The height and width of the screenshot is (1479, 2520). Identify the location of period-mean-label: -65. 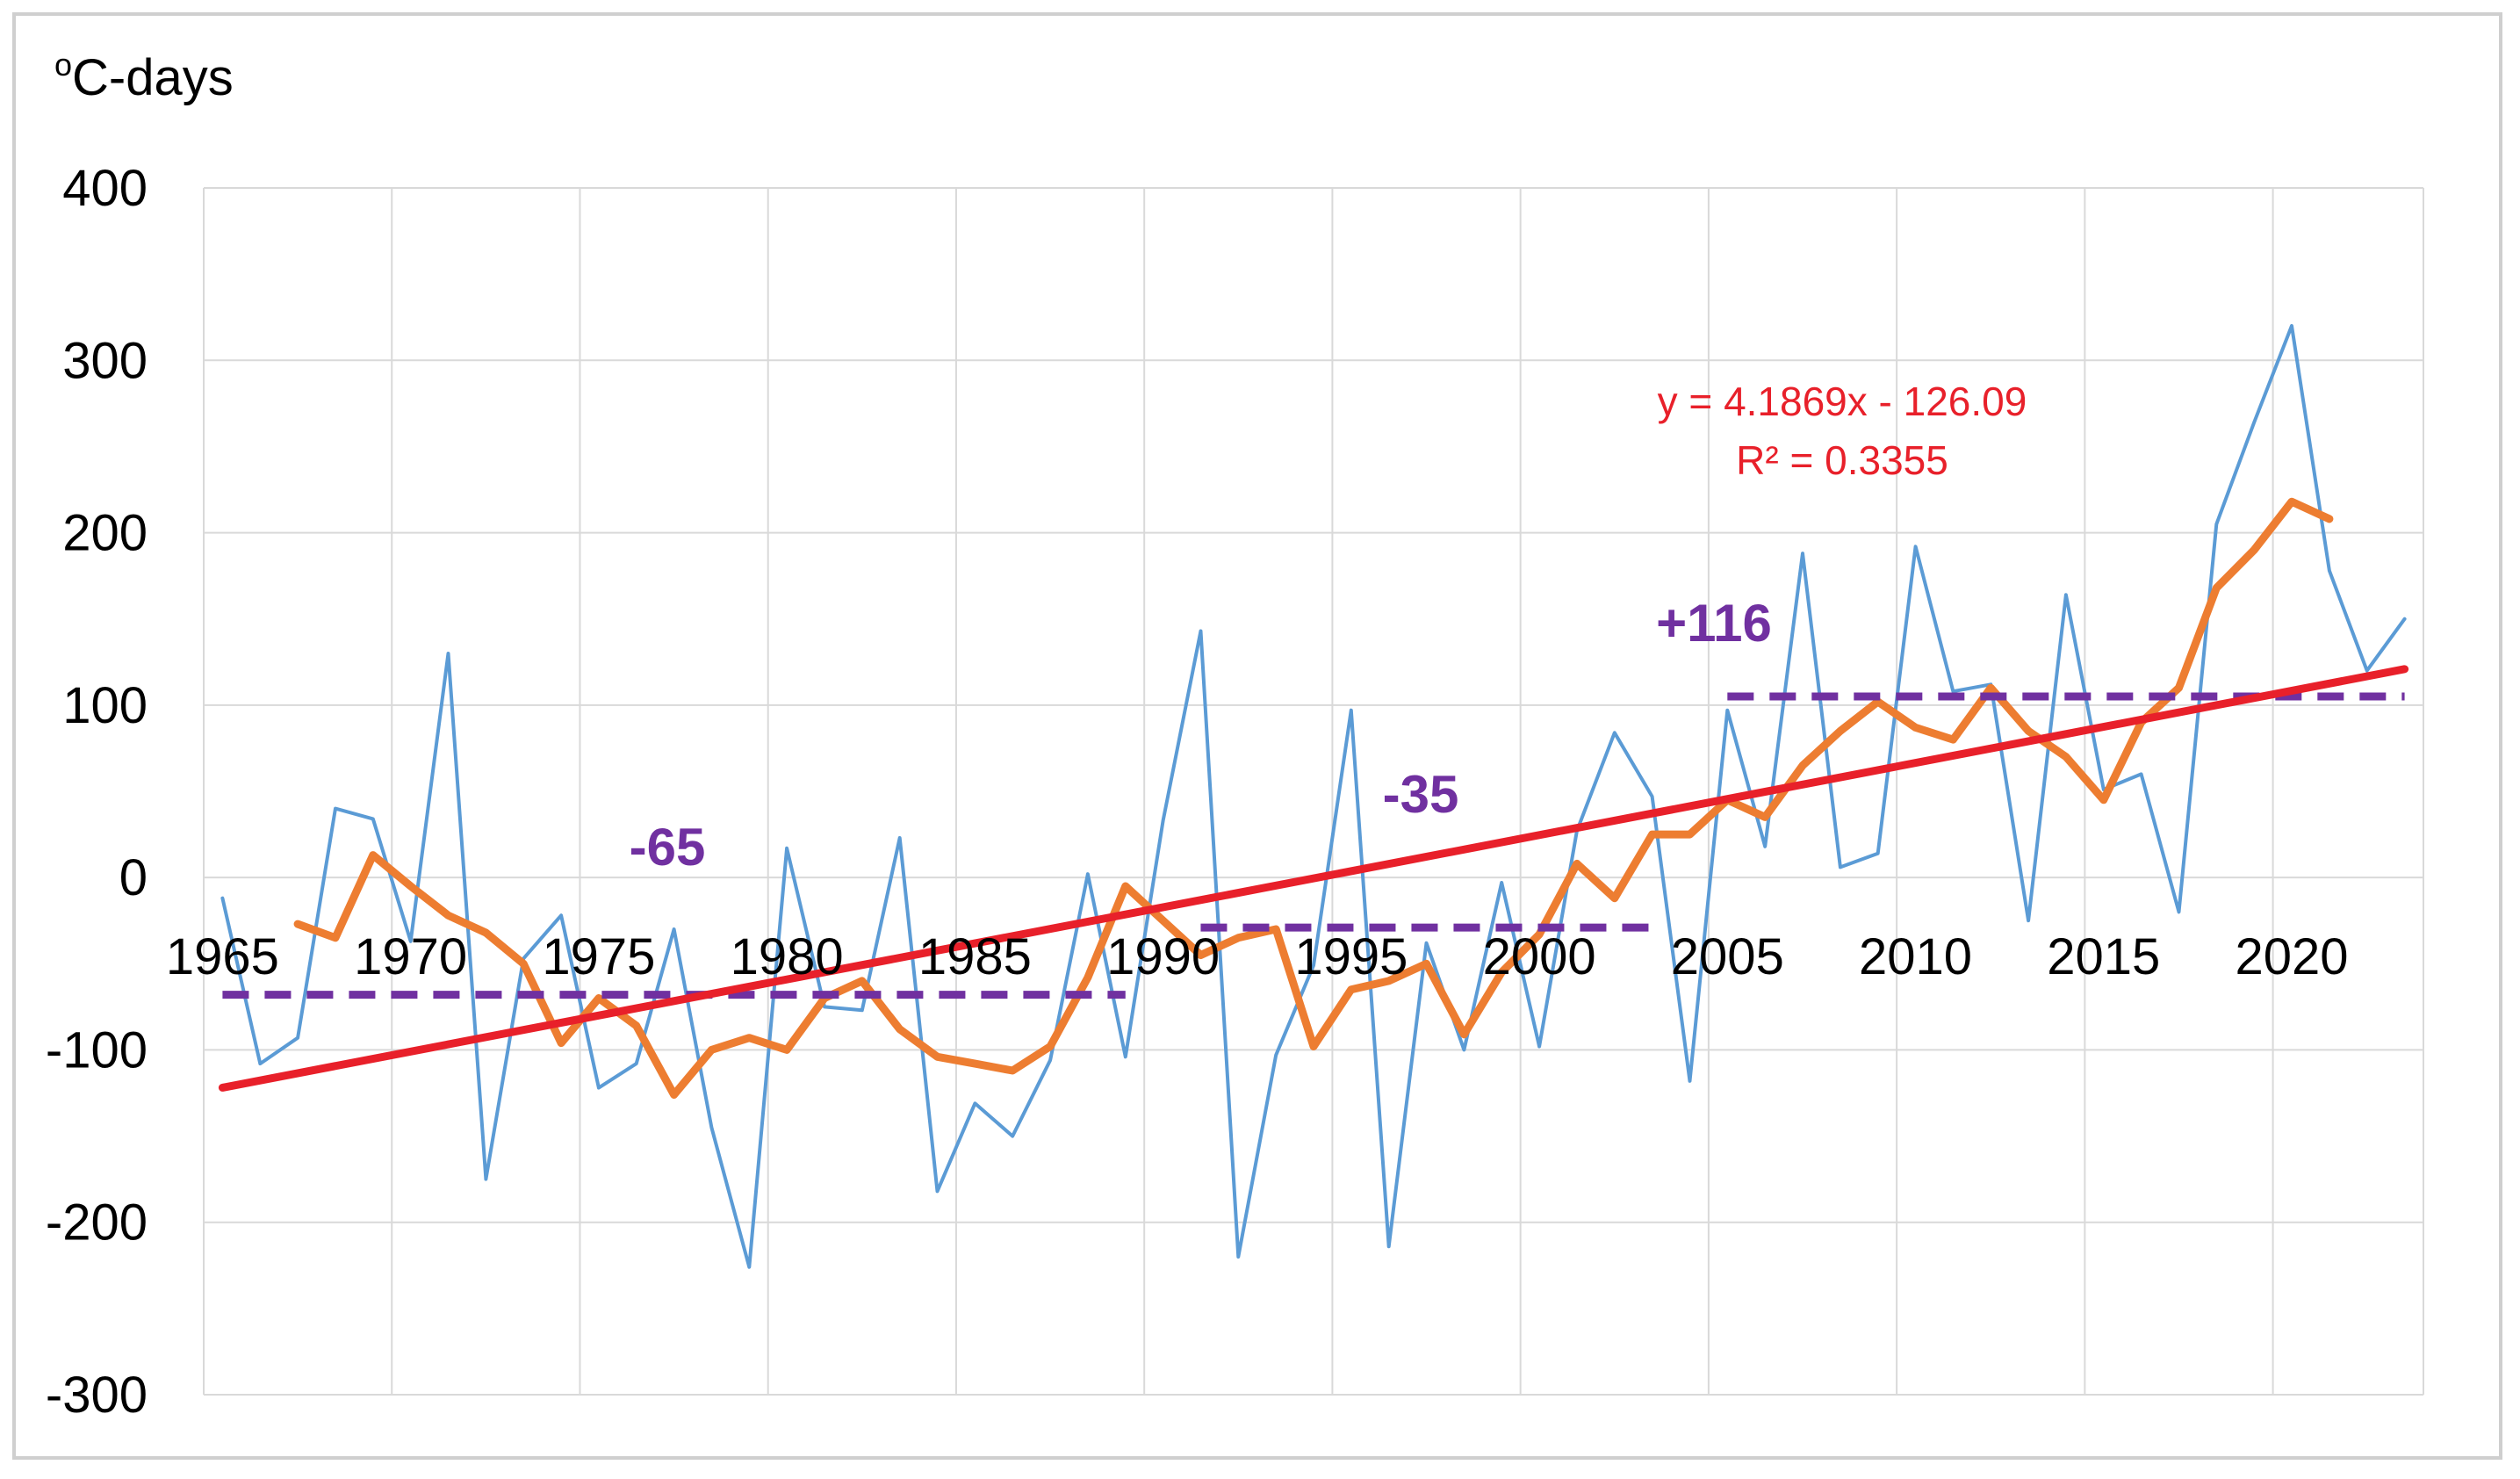
(668, 847).